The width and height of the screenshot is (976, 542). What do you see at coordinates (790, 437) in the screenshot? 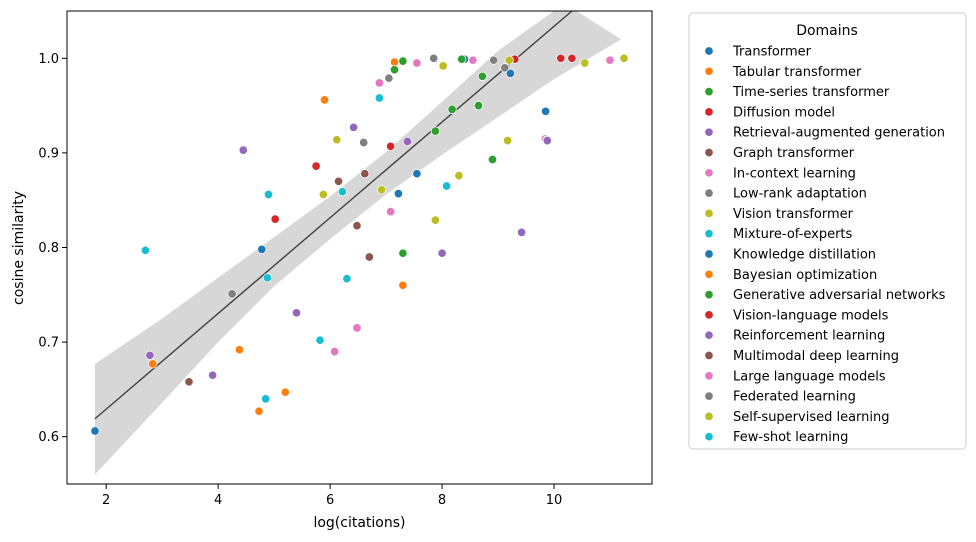
I see `legend-label: Few-shot learning` at bounding box center [790, 437].